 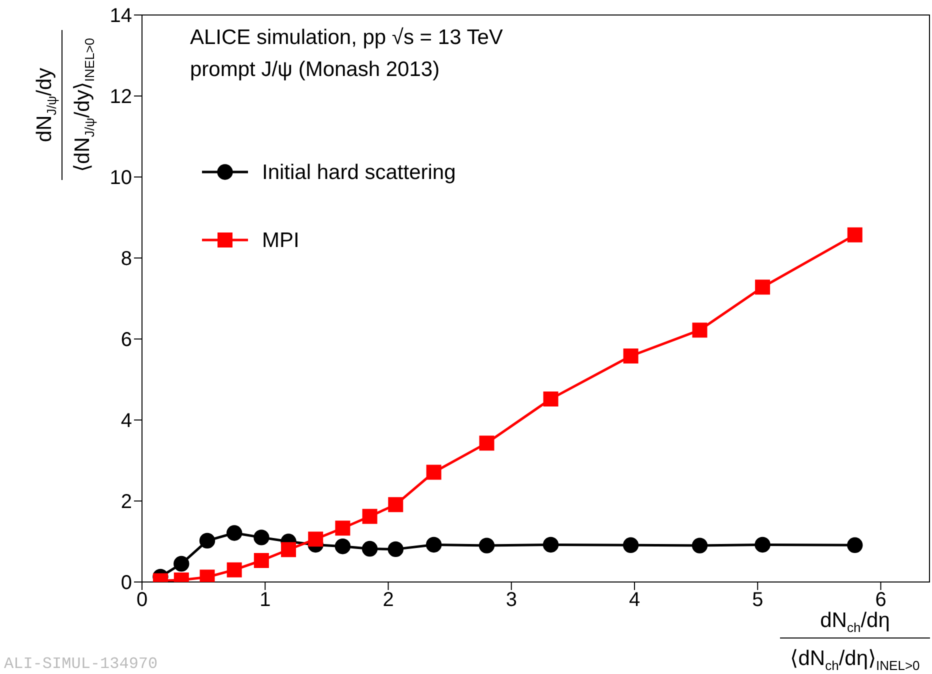 I want to click on x-tick-label: 5, so click(x=758, y=600).